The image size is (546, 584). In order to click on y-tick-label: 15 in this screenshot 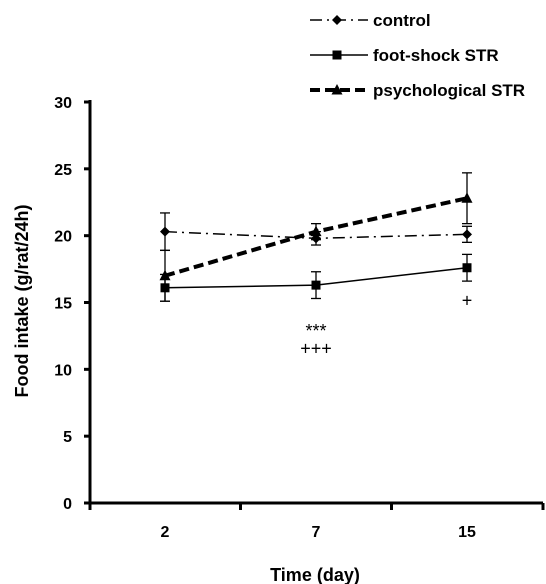, I will do `click(63, 304)`.